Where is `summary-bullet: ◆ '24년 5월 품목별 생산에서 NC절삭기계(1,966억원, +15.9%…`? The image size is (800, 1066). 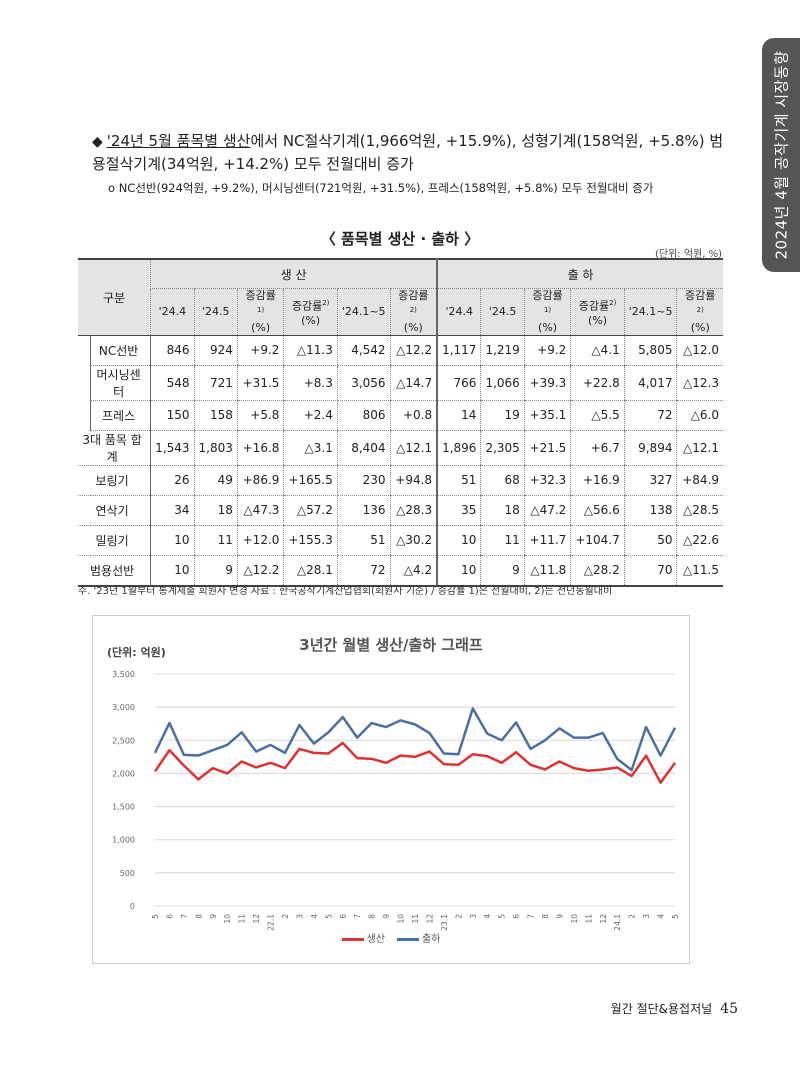 summary-bullet: ◆ '24년 5월 품목별 생산에서 NC절삭기계(1,966억원, +15.9%… is located at coordinates (412, 152).